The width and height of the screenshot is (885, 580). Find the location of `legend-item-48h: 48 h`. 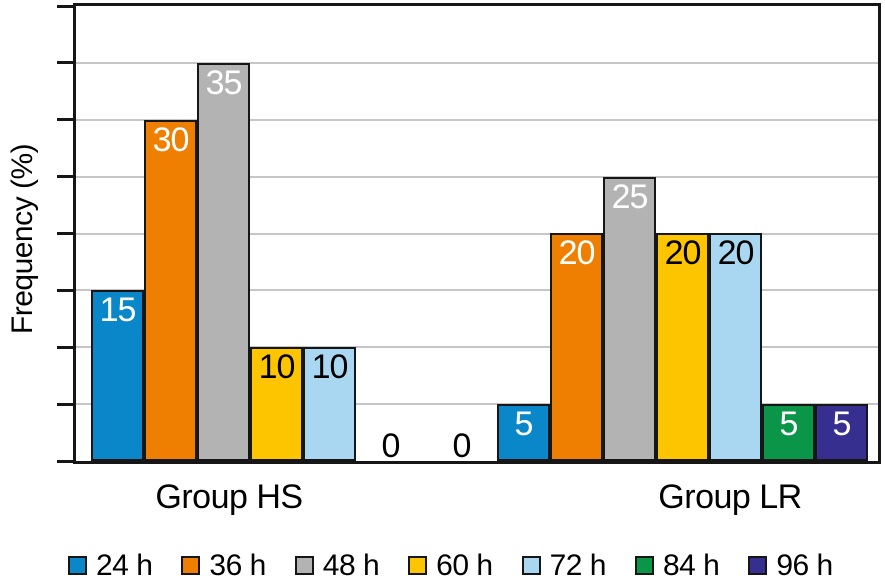

legend-item-48h: 48 h is located at coordinates (337, 564).